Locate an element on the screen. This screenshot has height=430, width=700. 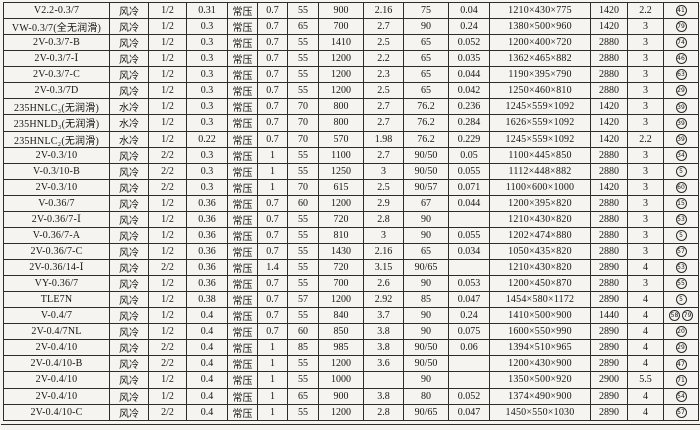
cell-footnote: 15 is located at coordinates (681, 203).